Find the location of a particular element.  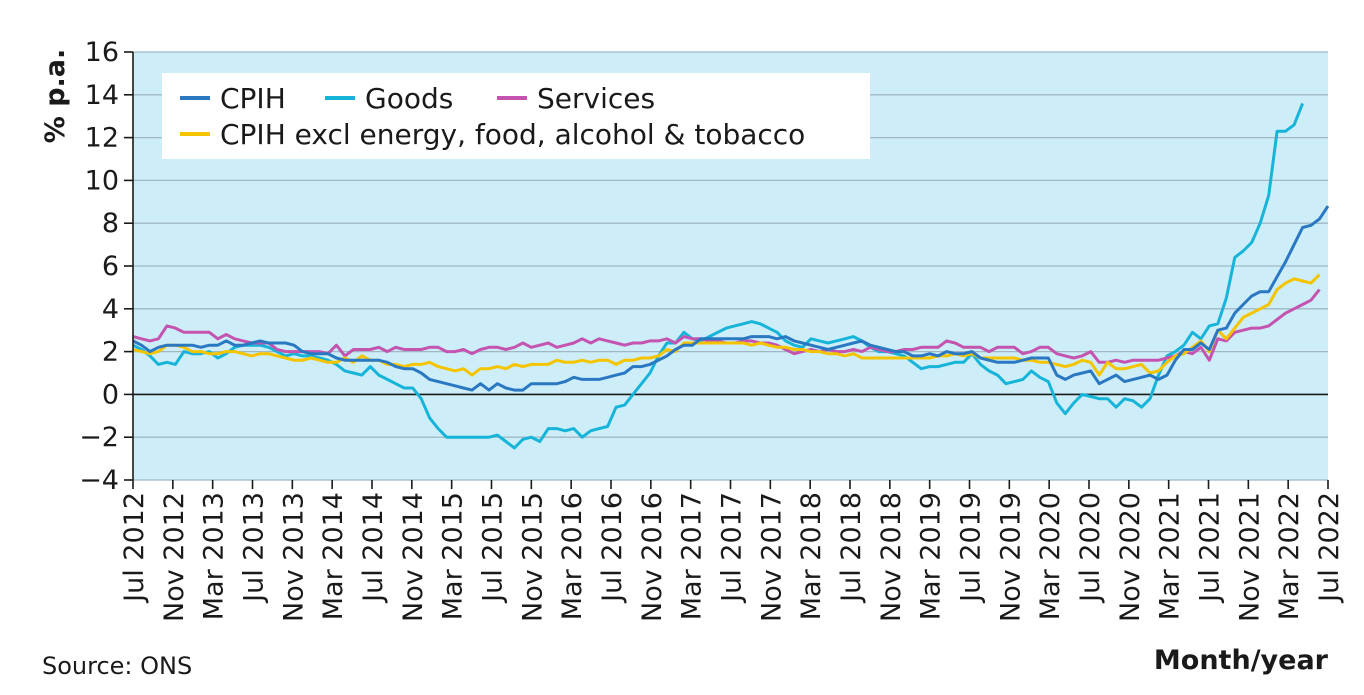

legend-label: CPIH is located at coordinates (253, 98).